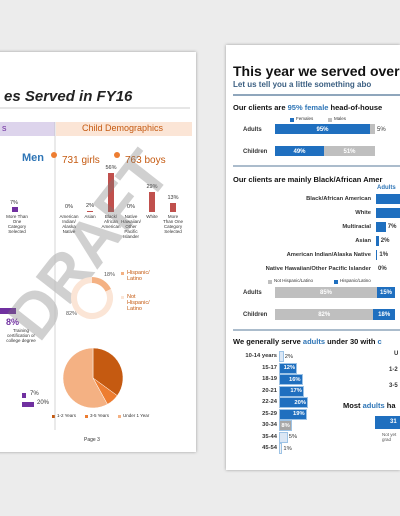 This screenshot has height=516, width=400. What do you see at coordinates (340, 118) in the screenshot?
I see `legend-label: Males` at bounding box center [340, 118].